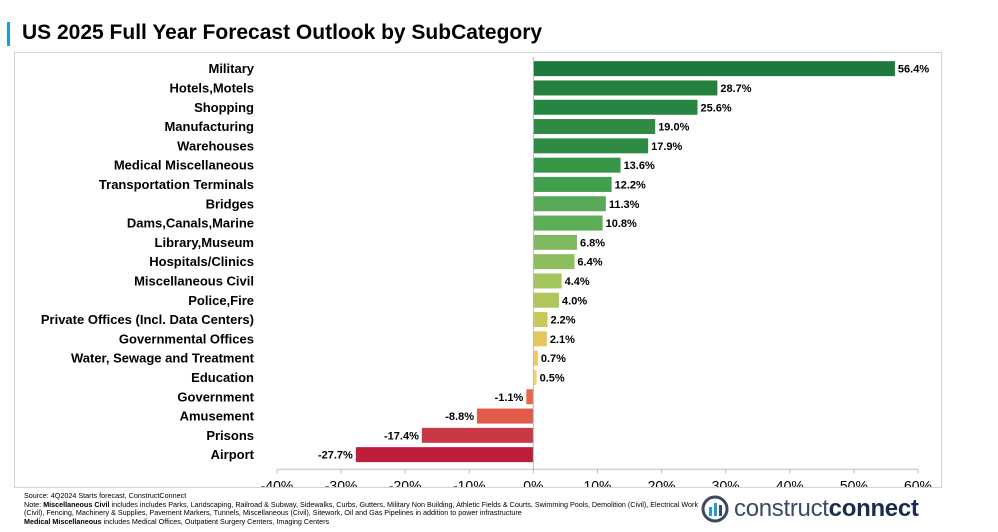 The height and width of the screenshot is (532, 998). I want to click on data-label: 6.4%, so click(589, 263).